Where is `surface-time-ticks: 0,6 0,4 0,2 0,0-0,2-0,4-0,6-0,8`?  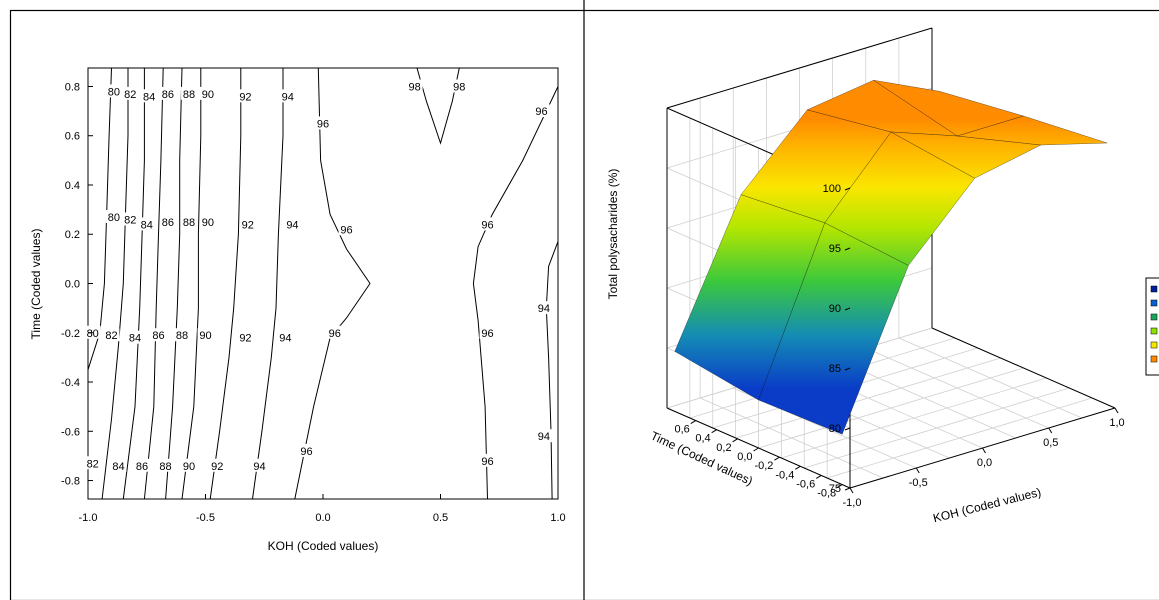 surface-time-ticks: 0,6 0,4 0,2 0,0-0,2-0,4-0,6-0,8 is located at coordinates (758, 460).